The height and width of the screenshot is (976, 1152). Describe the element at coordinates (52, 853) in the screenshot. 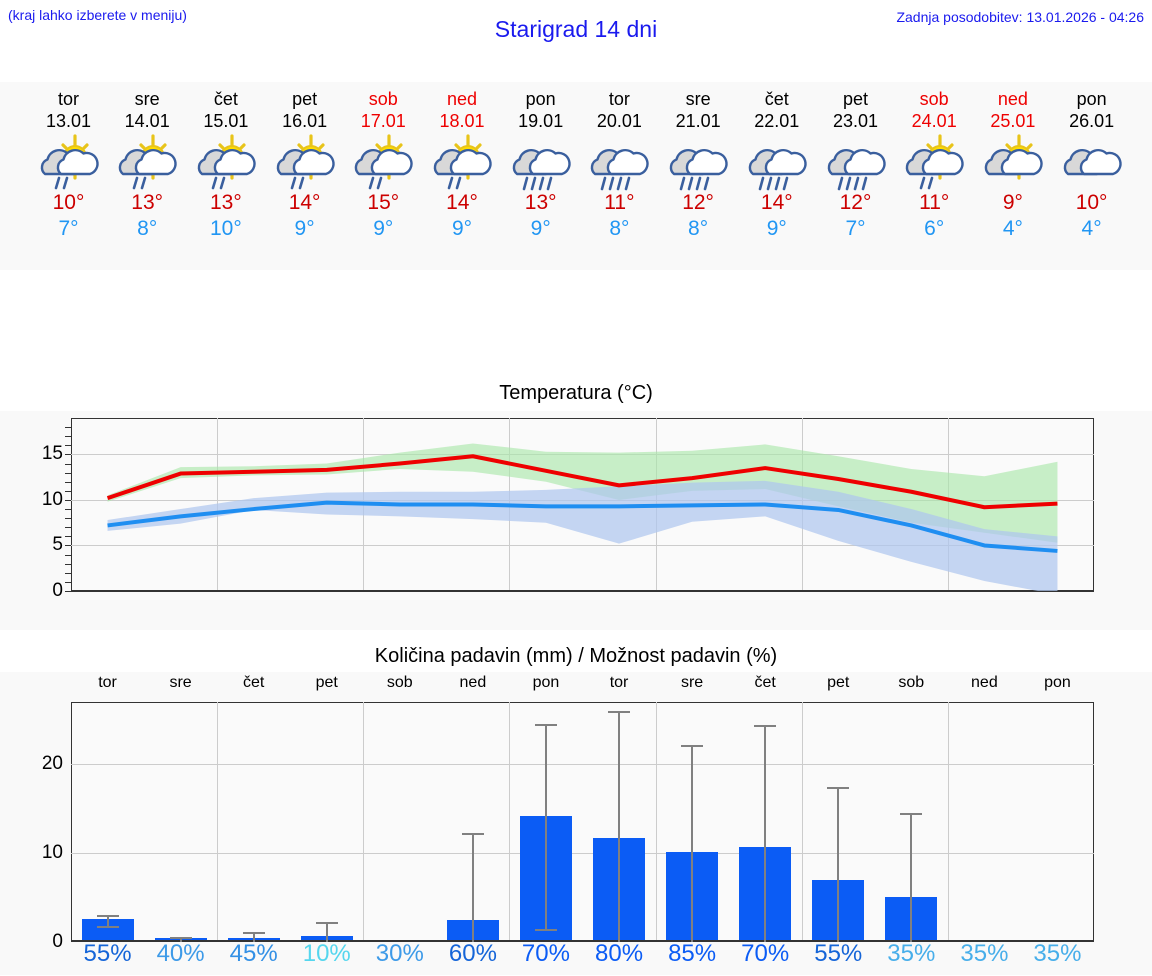

I see `precipitation-axis-label: 10` at that location.